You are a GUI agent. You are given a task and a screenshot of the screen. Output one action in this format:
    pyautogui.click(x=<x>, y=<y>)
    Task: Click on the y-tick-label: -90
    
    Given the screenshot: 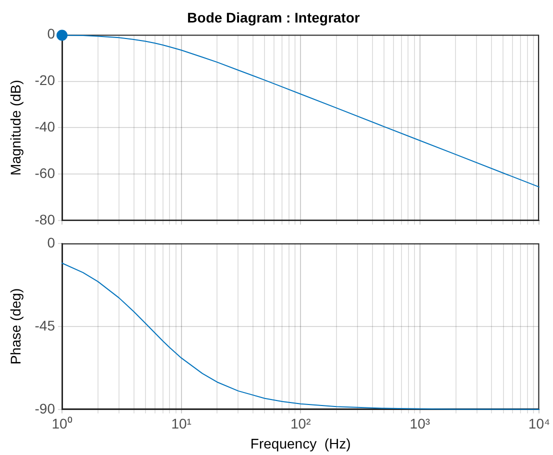 What is the action you would take?
    pyautogui.click(x=45, y=408)
    